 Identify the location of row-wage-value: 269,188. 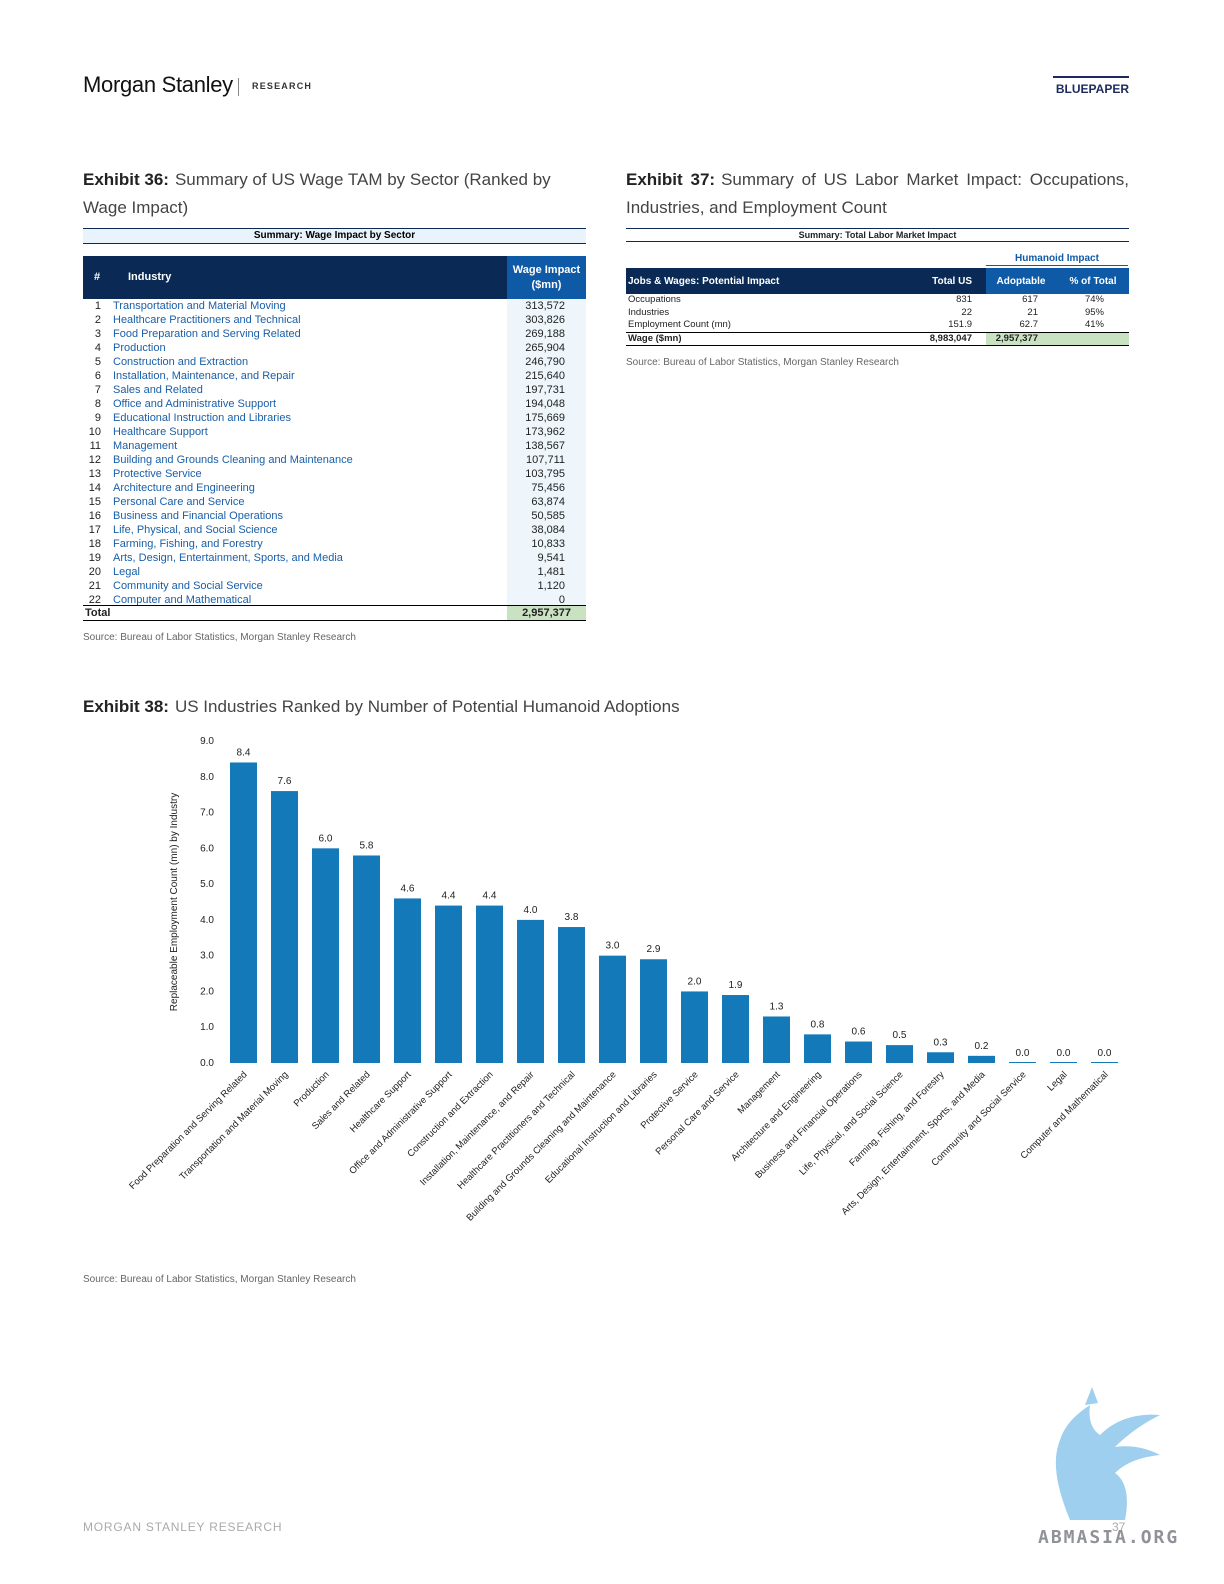
(545, 334).